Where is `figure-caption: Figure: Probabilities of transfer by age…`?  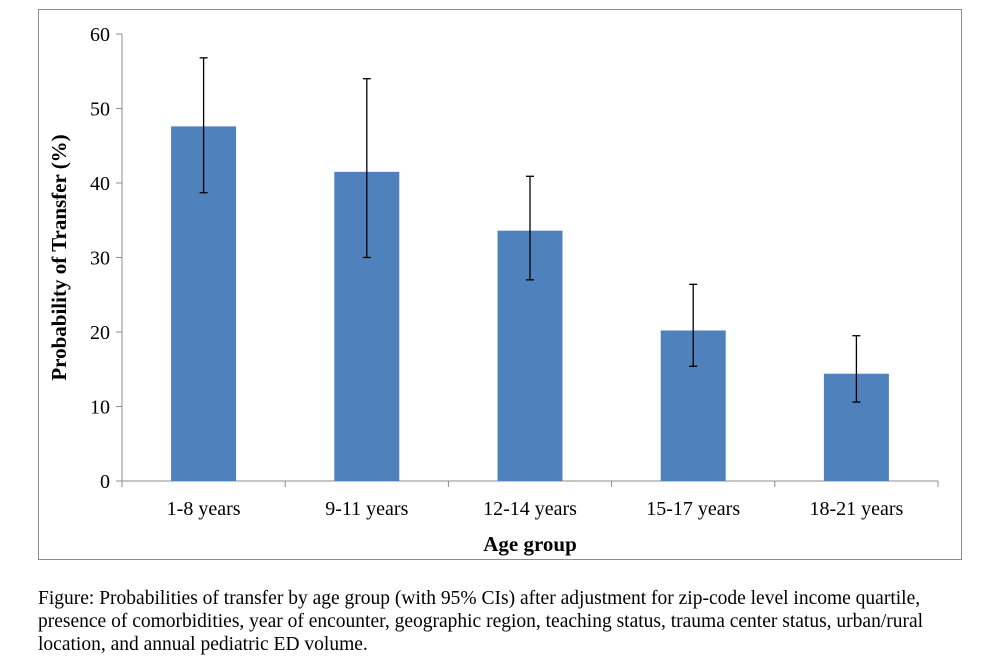
figure-caption: Figure: Probabilities of transfer by age… is located at coordinates (481, 621).